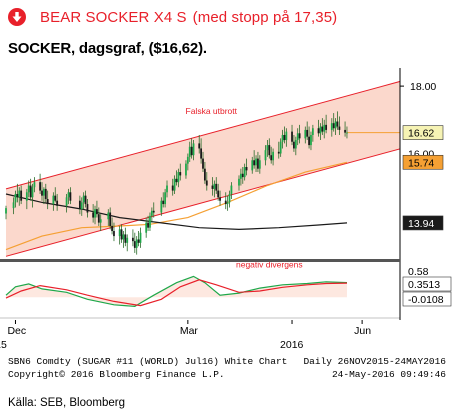 This screenshot has width=458, height=418. What do you see at coordinates (176, 291) in the screenshot?
I see `indicator-shading` at bounding box center [176, 291].